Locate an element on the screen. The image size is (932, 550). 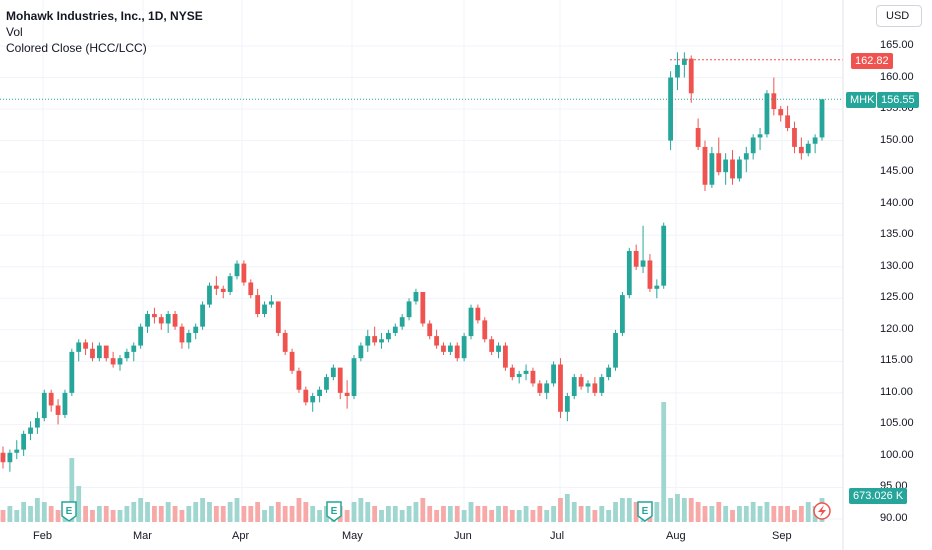
colored-close-indicator-label: Colored Close (HCC/LCC) is located at coordinates (76, 48).